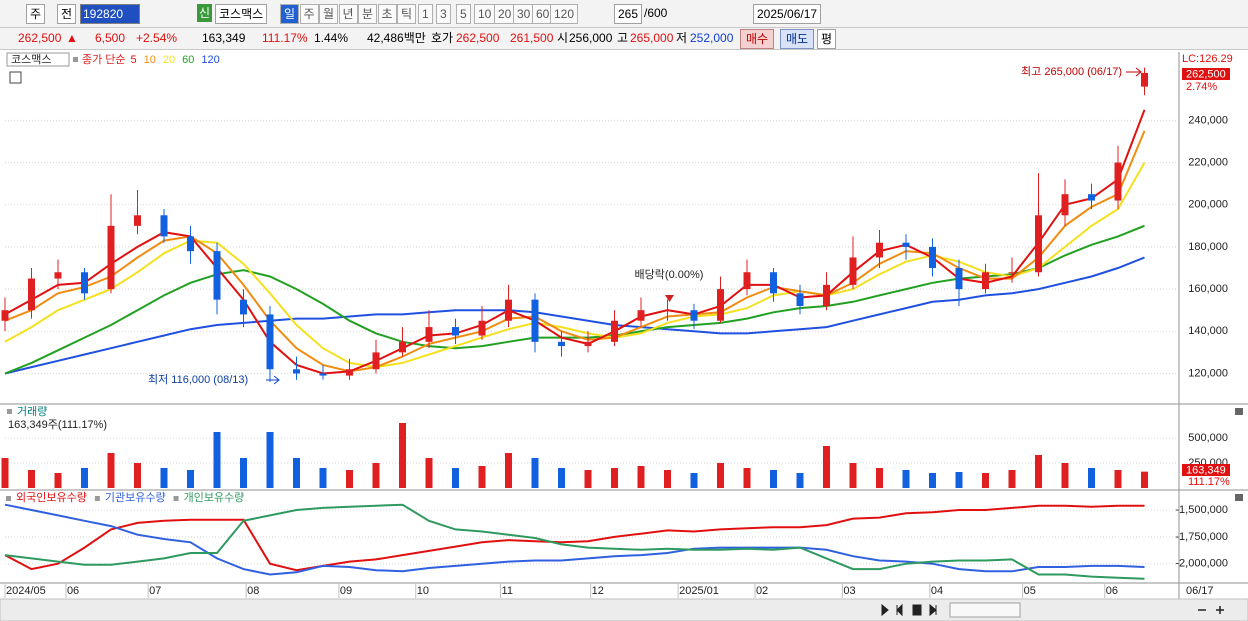 The width and height of the screenshot is (1248, 621). I want to click on legend-entry: 10, so click(150, 60).